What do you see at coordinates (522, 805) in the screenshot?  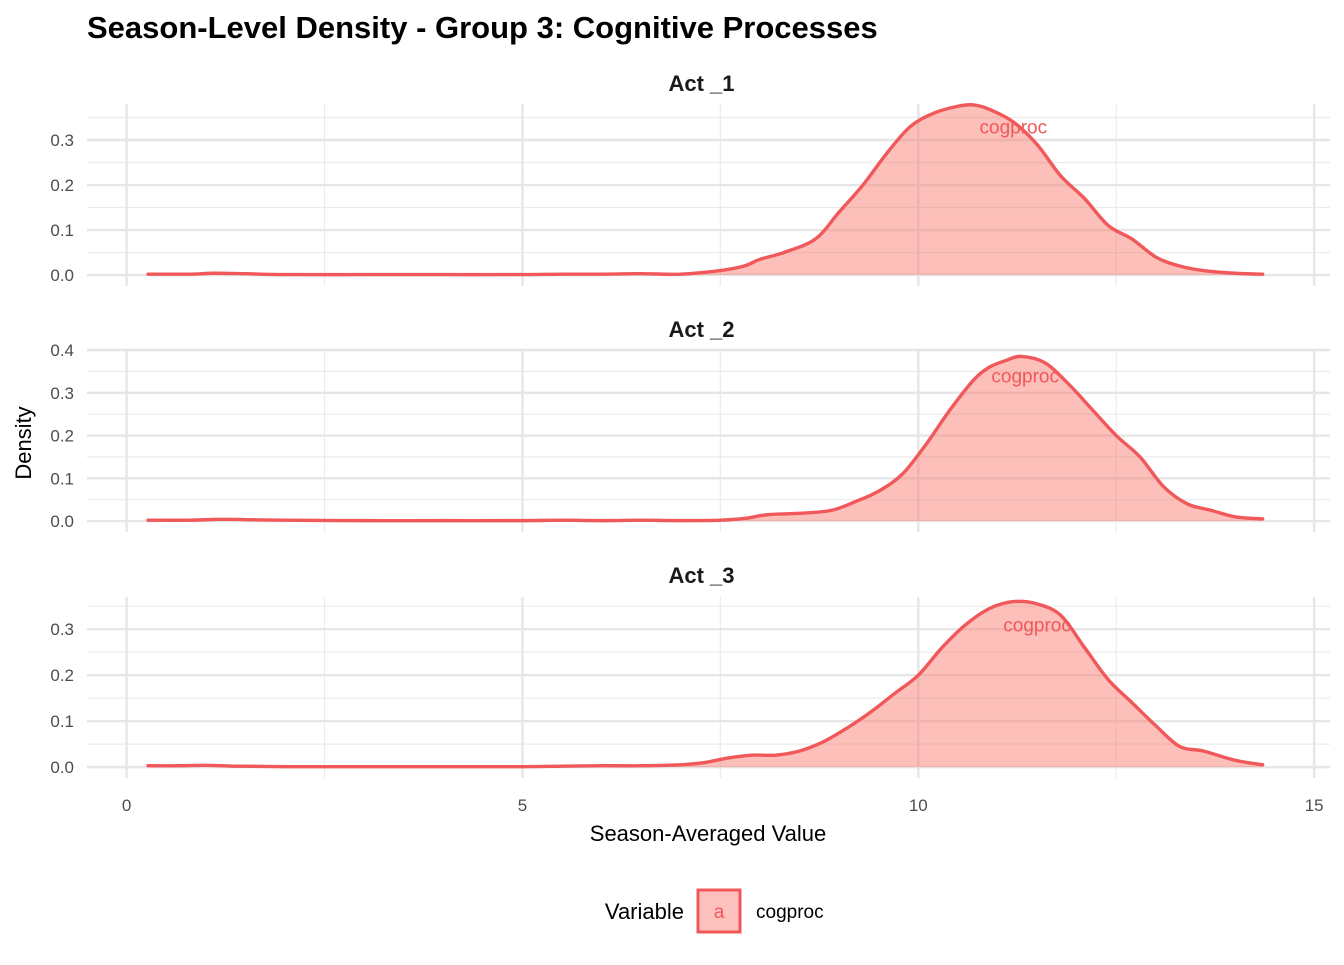 I see `x-tick-label: 5` at bounding box center [522, 805].